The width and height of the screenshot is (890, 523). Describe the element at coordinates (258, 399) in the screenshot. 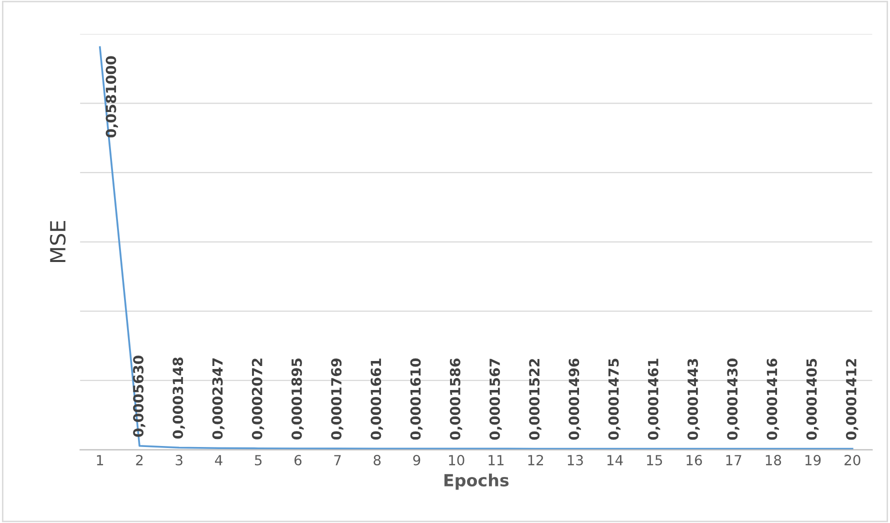

I see `data-label: 0,0002072` at that location.